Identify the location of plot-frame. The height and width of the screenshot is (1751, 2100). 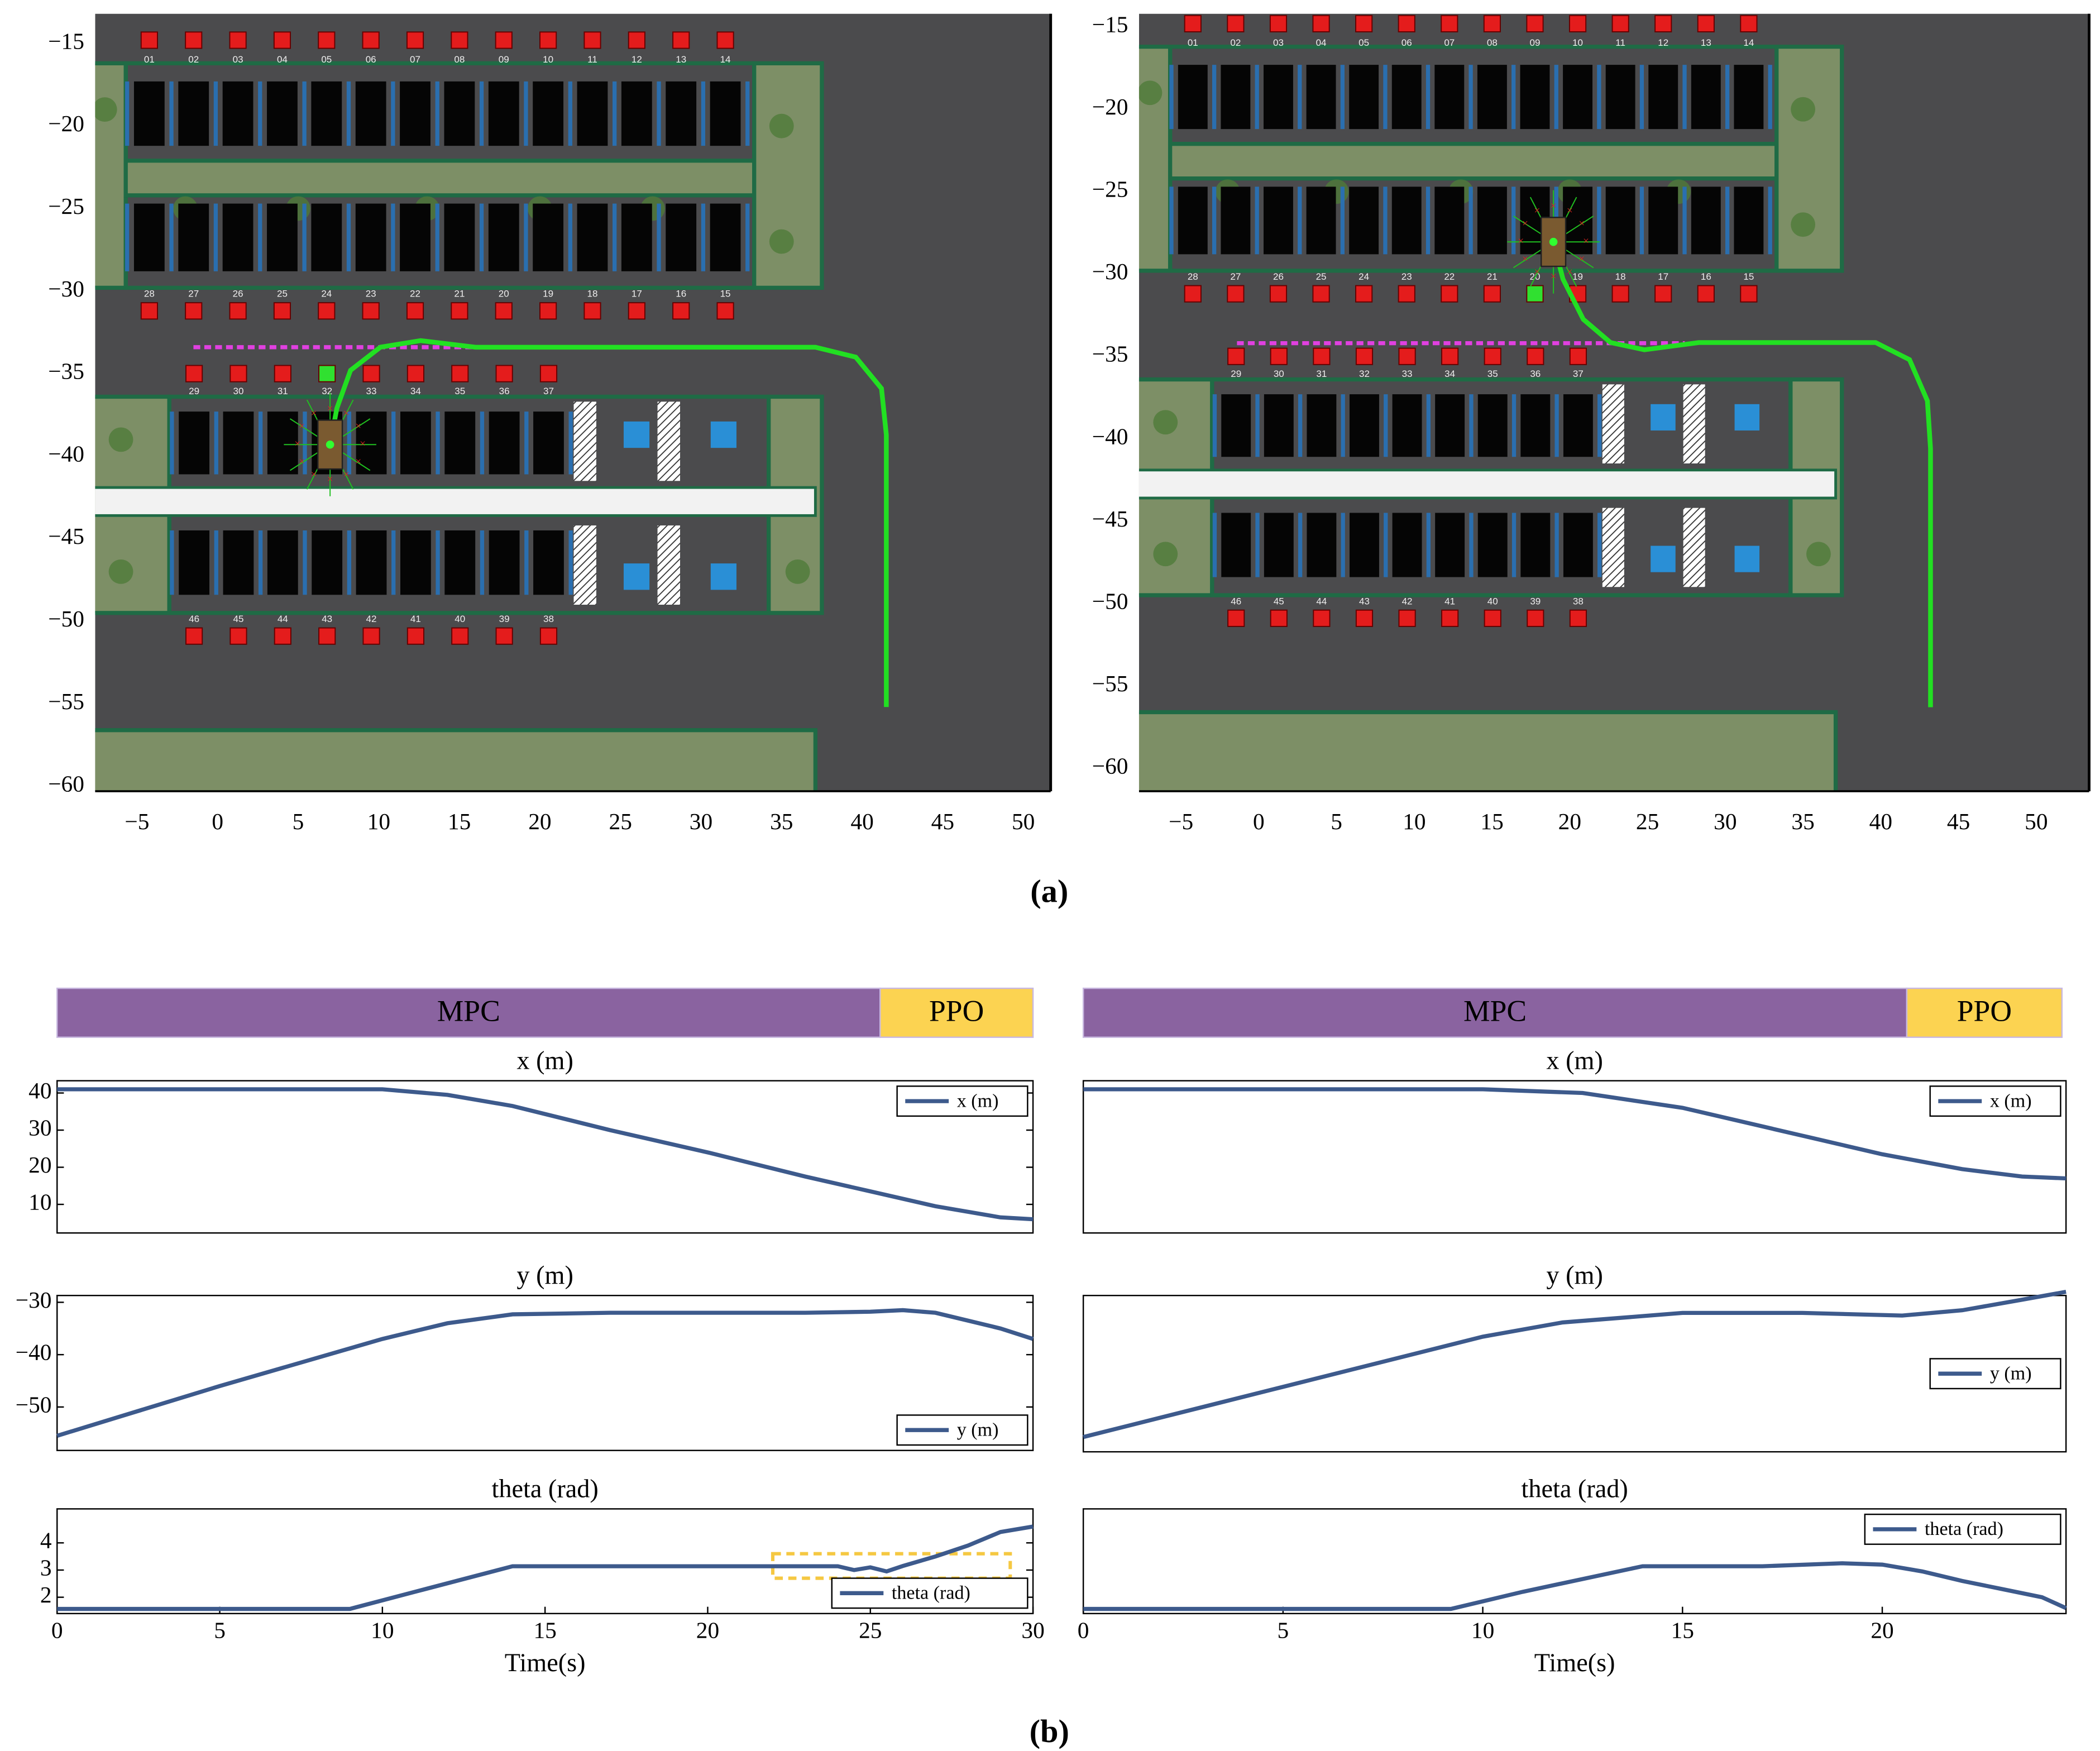
(1574, 1373).